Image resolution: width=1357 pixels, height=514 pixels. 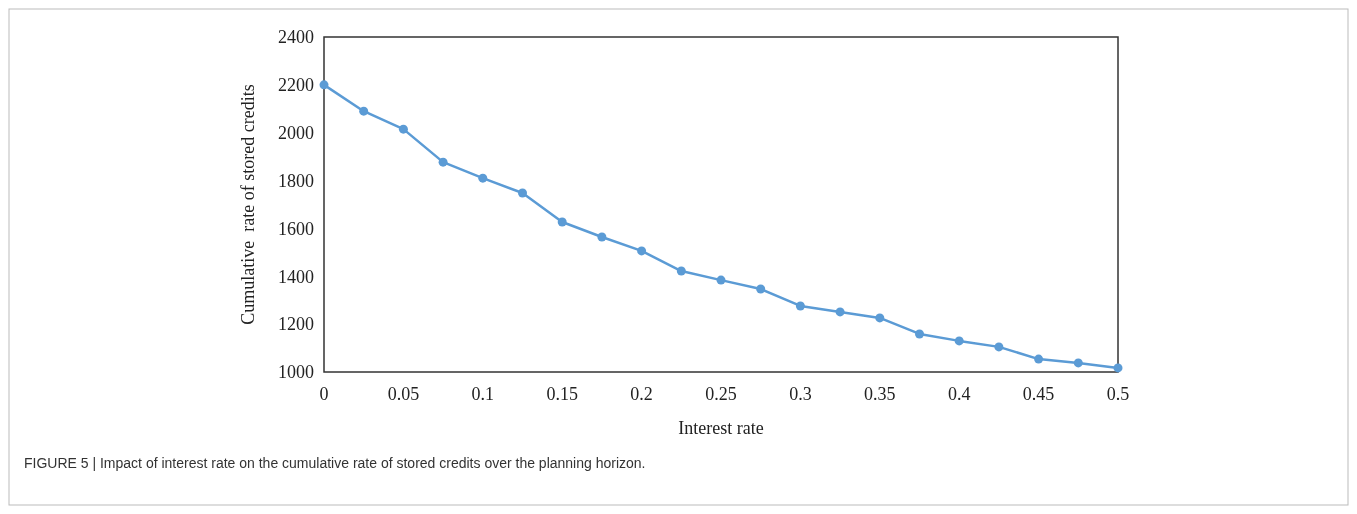 What do you see at coordinates (296, 228) in the screenshot?
I see `y-tick-label: 1600` at bounding box center [296, 228].